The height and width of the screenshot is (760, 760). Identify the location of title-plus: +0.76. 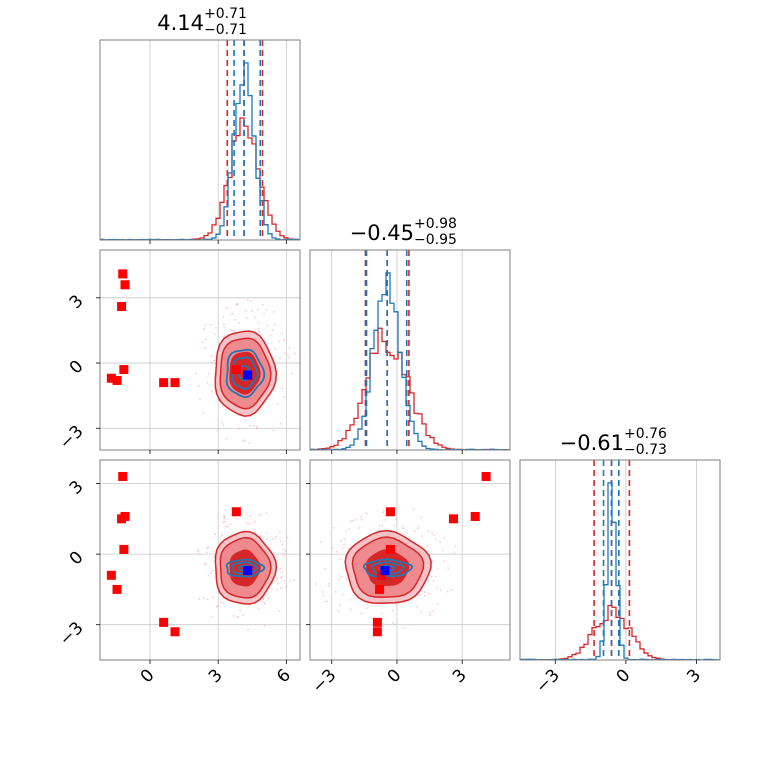
(645, 434).